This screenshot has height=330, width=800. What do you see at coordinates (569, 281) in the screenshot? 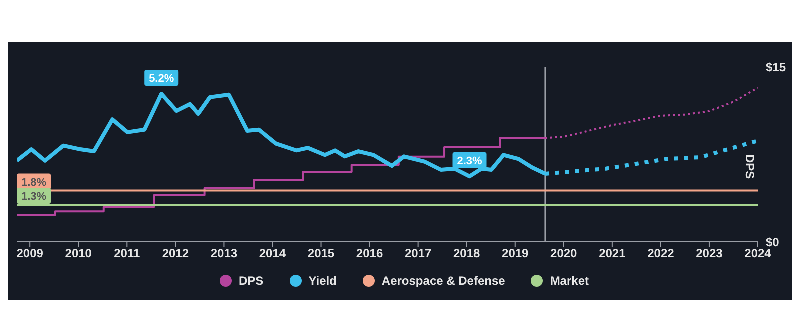
I see `legend-label: Market` at bounding box center [569, 281].